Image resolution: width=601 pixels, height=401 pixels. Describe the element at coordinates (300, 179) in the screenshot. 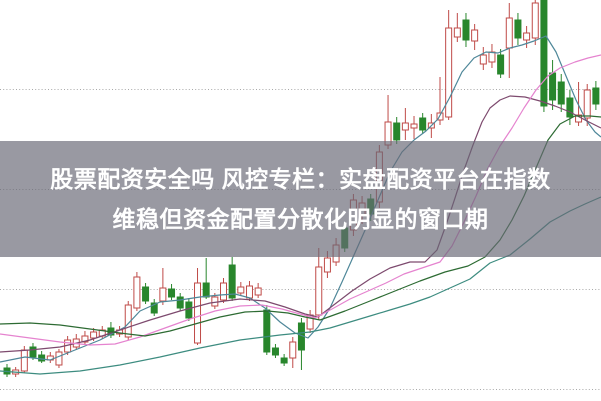

I see `headline-line-1: 股票配资安全吗 风控专栏：实盘配资平台在指数` at that location.